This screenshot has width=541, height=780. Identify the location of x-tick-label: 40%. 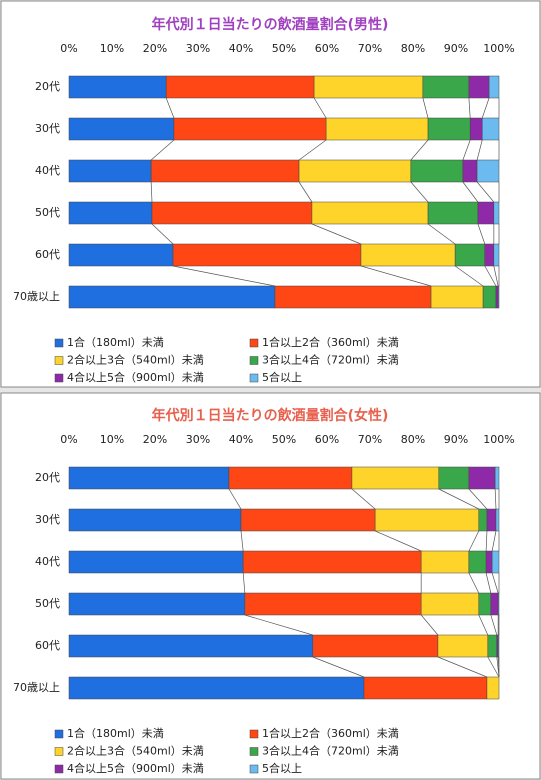
(241, 439).